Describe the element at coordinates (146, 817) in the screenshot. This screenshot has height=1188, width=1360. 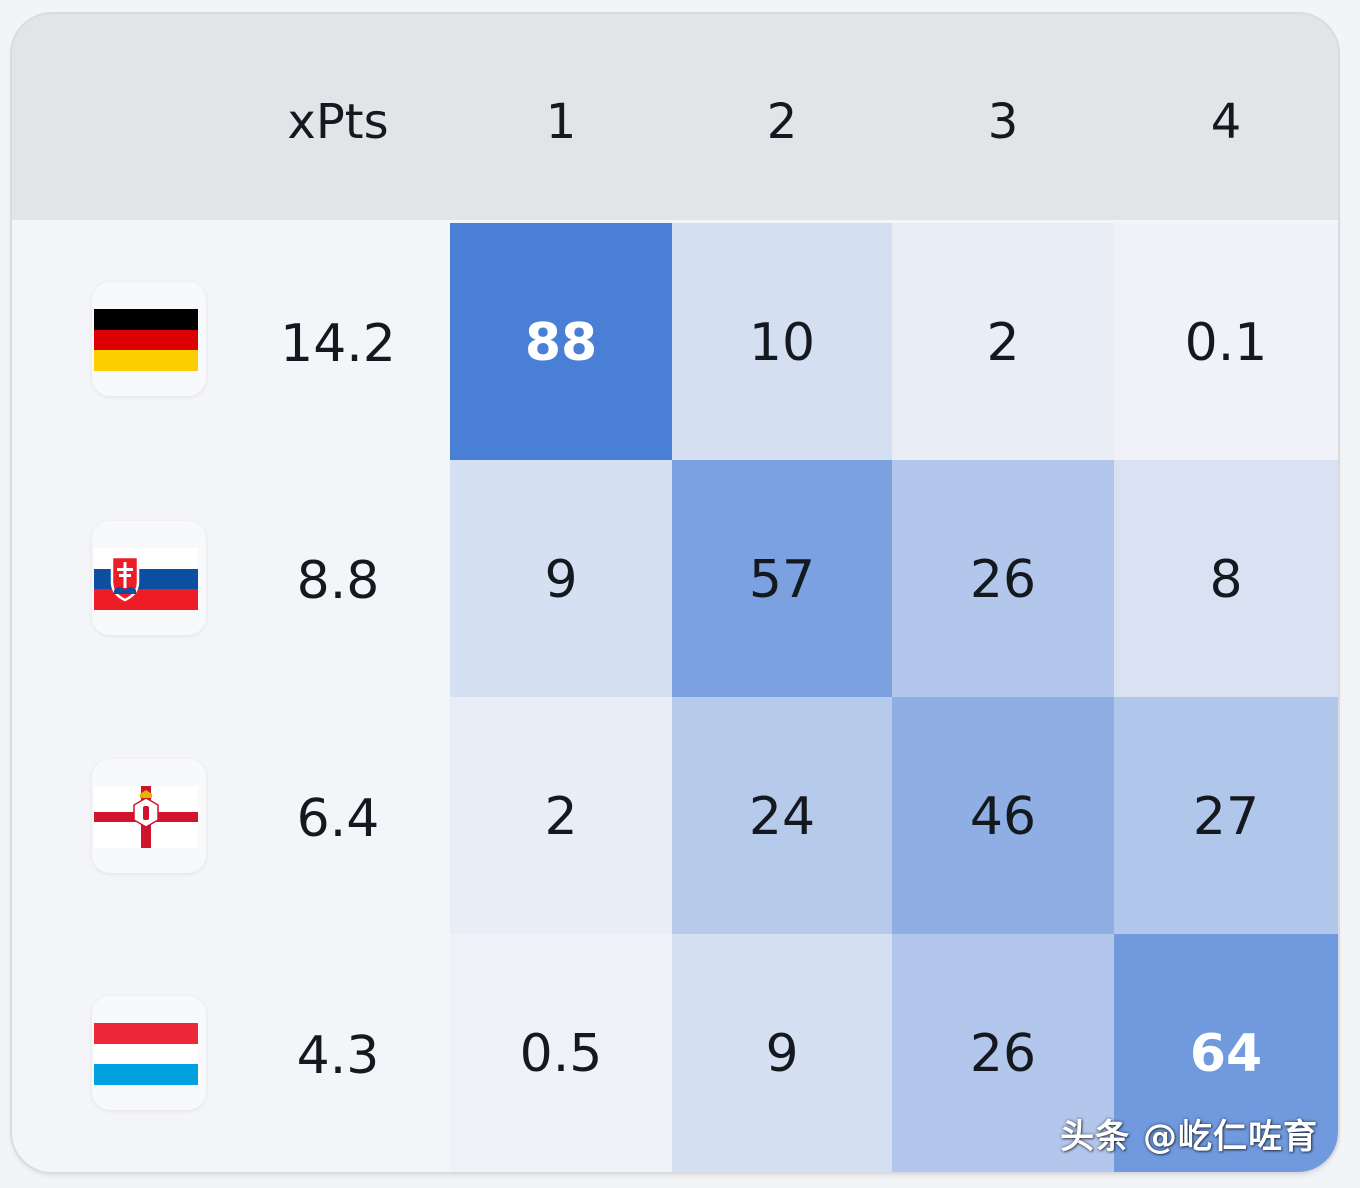
I see `northern-ireland-flag-icon` at that location.